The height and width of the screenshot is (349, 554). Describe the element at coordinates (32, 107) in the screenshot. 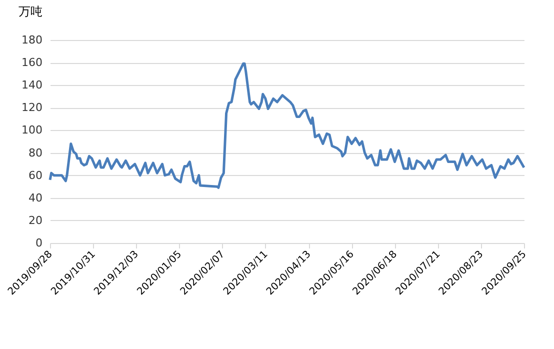

I see `y-tick-label: 120` at that location.